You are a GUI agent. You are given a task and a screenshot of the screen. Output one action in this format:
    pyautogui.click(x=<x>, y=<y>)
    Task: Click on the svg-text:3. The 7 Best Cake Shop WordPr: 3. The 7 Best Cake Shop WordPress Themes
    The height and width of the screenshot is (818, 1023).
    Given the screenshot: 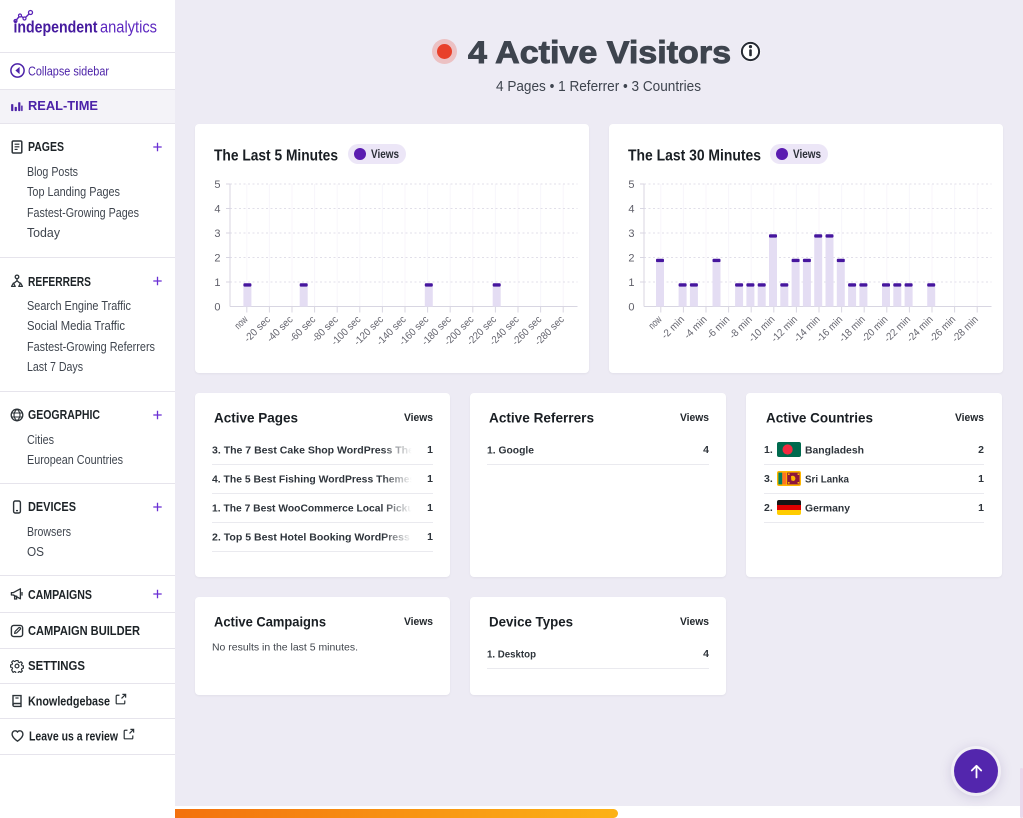 What is the action you would take?
    pyautogui.click(x=314, y=450)
    